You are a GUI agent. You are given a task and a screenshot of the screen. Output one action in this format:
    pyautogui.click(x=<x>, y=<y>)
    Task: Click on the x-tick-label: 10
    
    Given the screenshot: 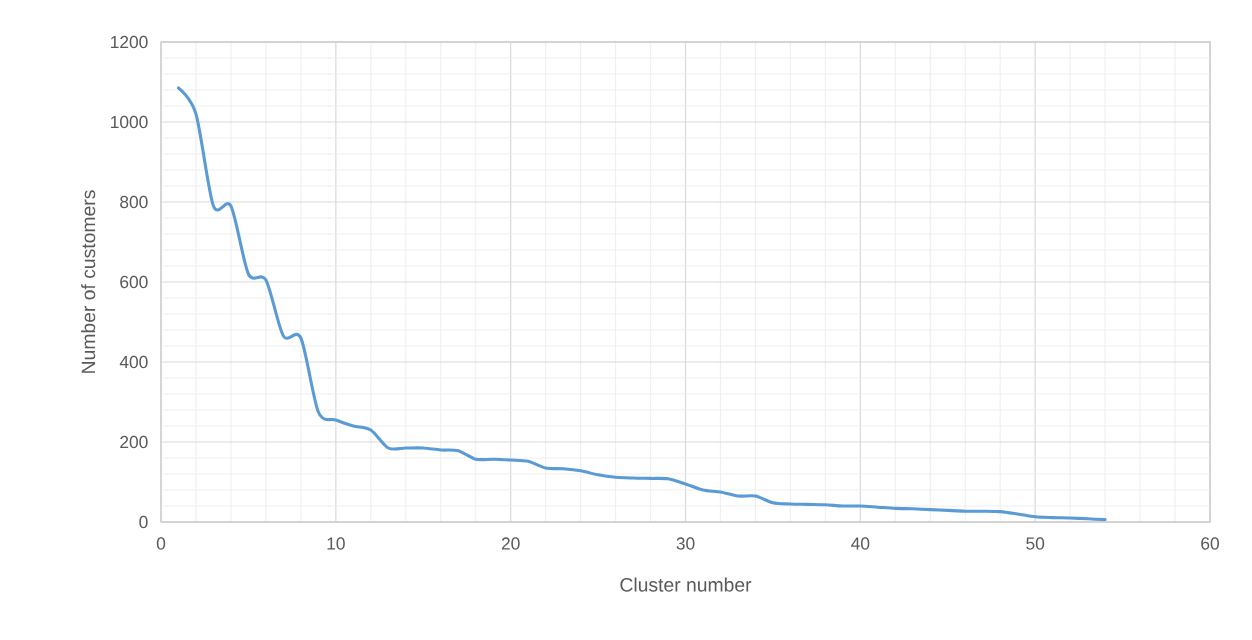 What is the action you would take?
    pyautogui.click(x=336, y=543)
    